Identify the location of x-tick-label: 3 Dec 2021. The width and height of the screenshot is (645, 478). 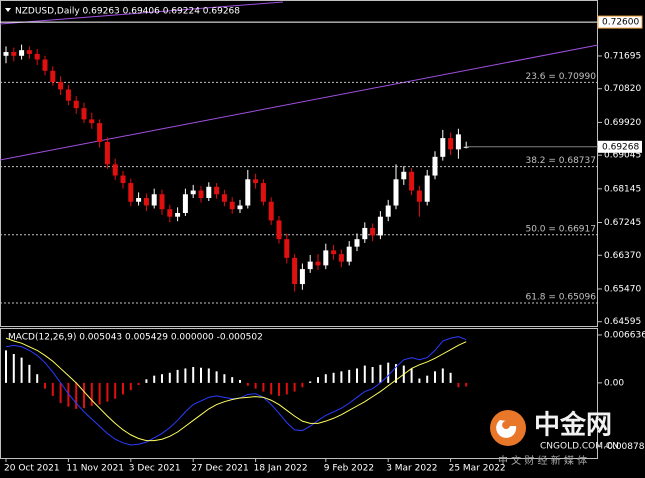
(155, 469).